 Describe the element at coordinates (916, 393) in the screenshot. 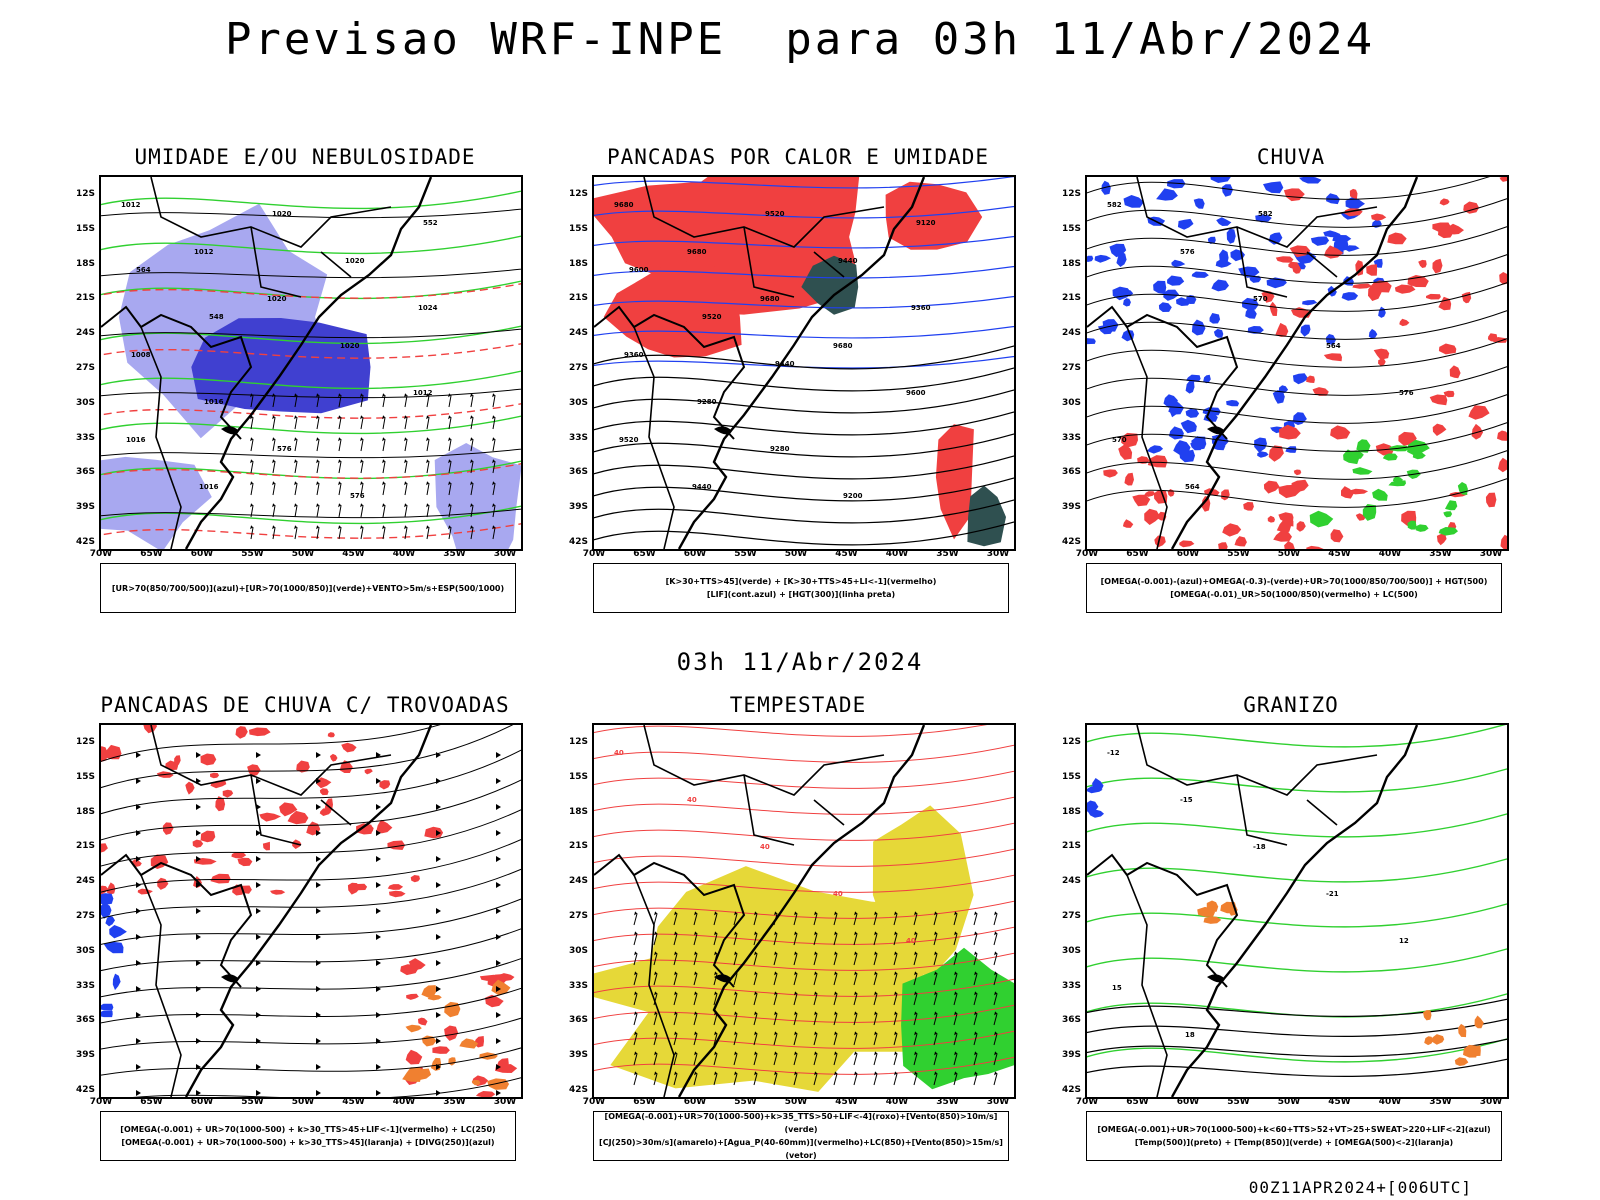

I see `contour-label: 9600` at that location.